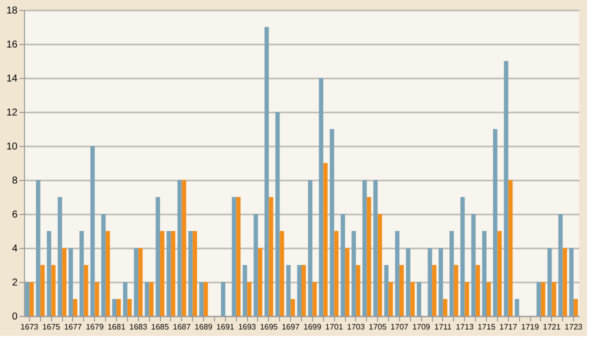  What do you see at coordinates (443, 327) in the screenshot?
I see `x-tick-label: 1711` at bounding box center [443, 327].